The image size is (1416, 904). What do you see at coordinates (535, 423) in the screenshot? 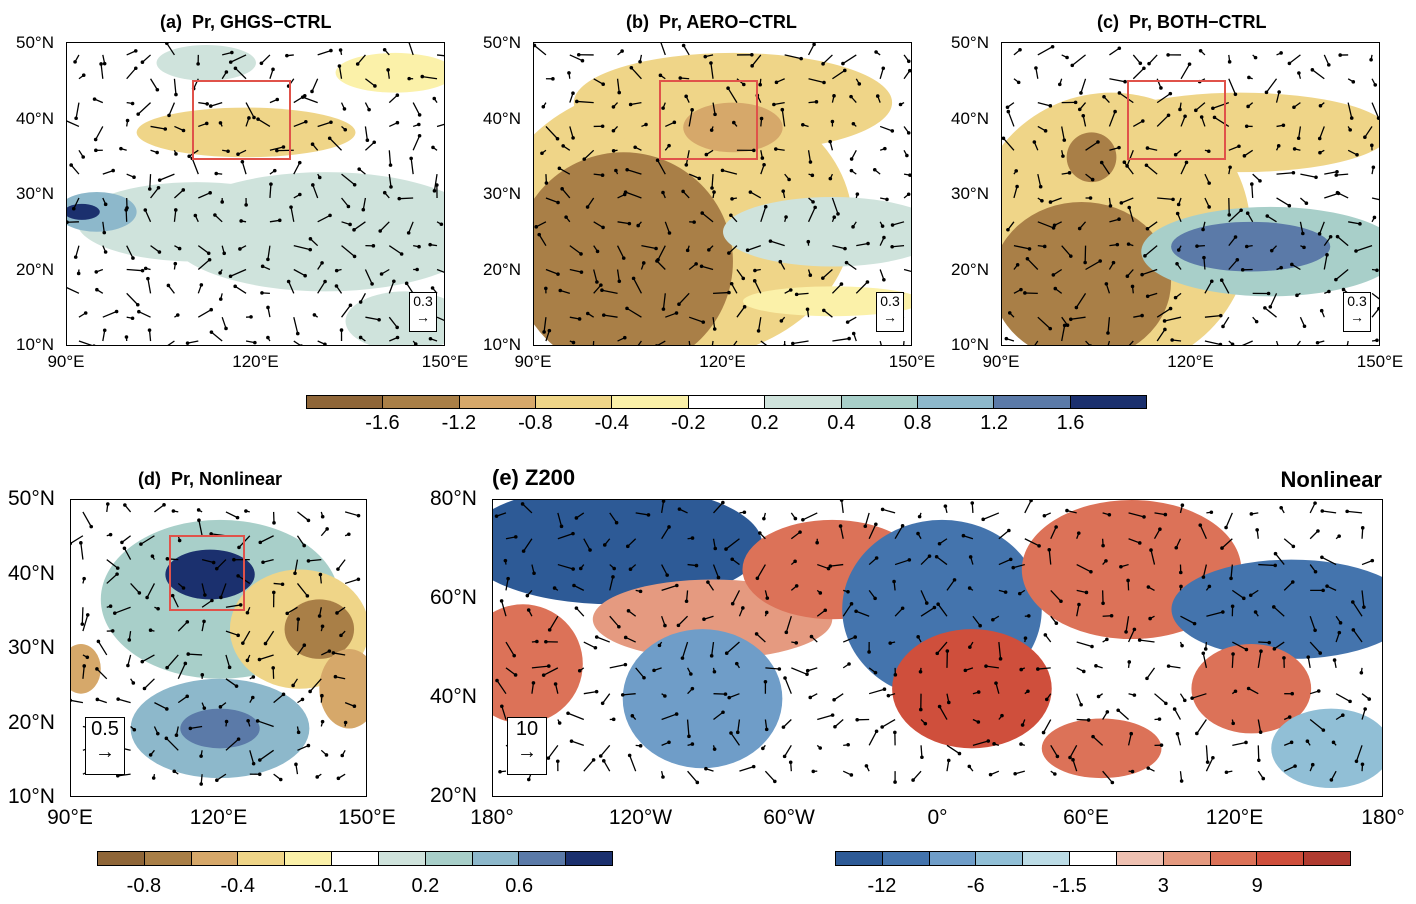
I see `colorbar-label: -0.8` at bounding box center [535, 423].